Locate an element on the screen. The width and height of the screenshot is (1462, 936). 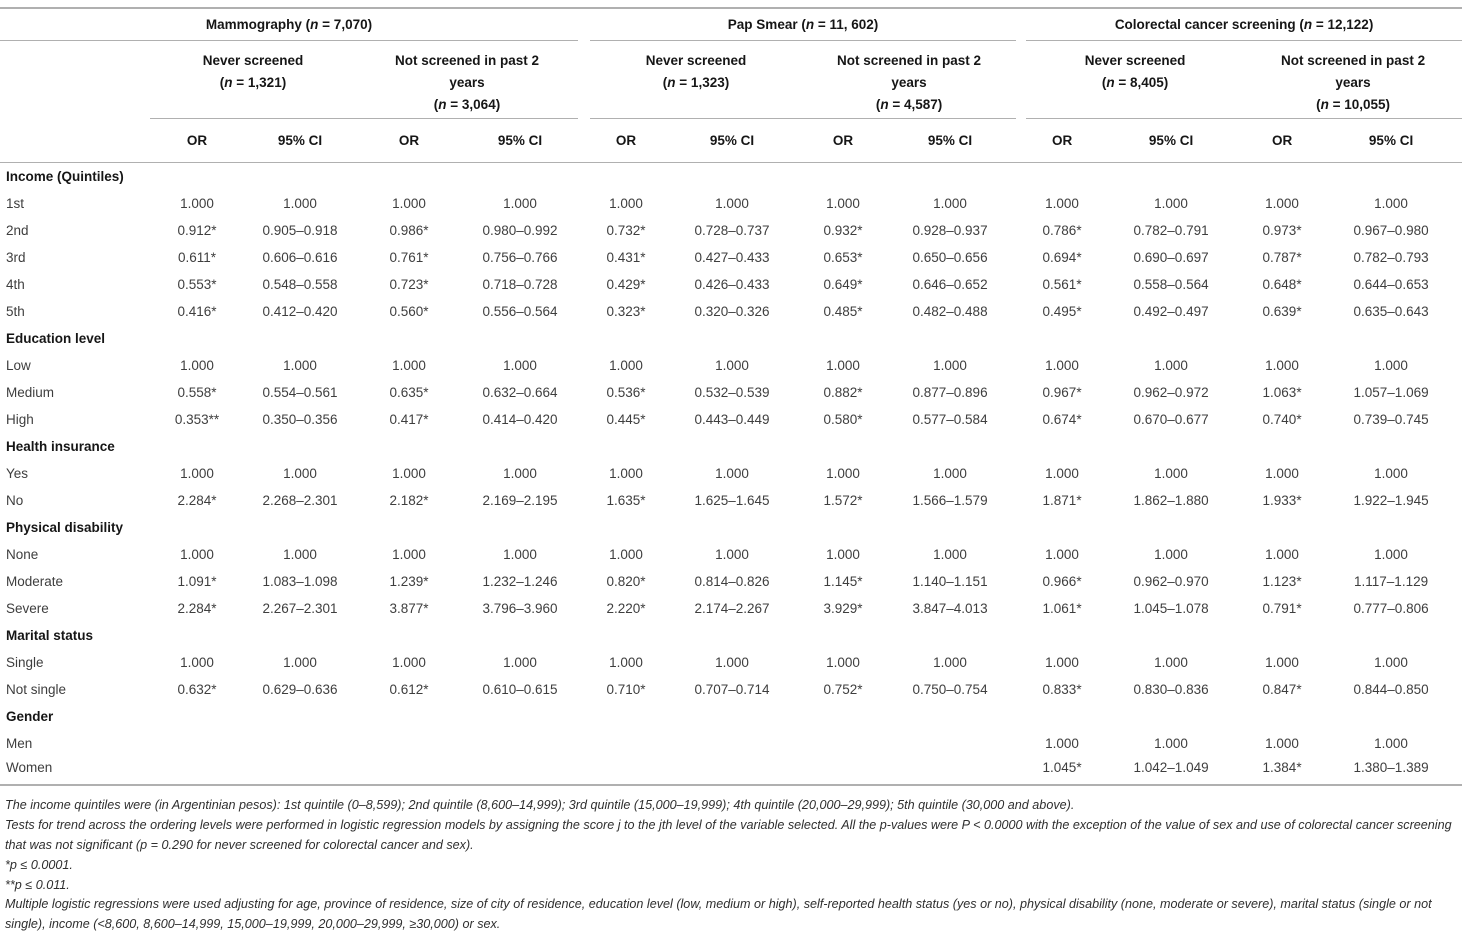
footnote: **p ≤ 0.011. is located at coordinates (37, 884).